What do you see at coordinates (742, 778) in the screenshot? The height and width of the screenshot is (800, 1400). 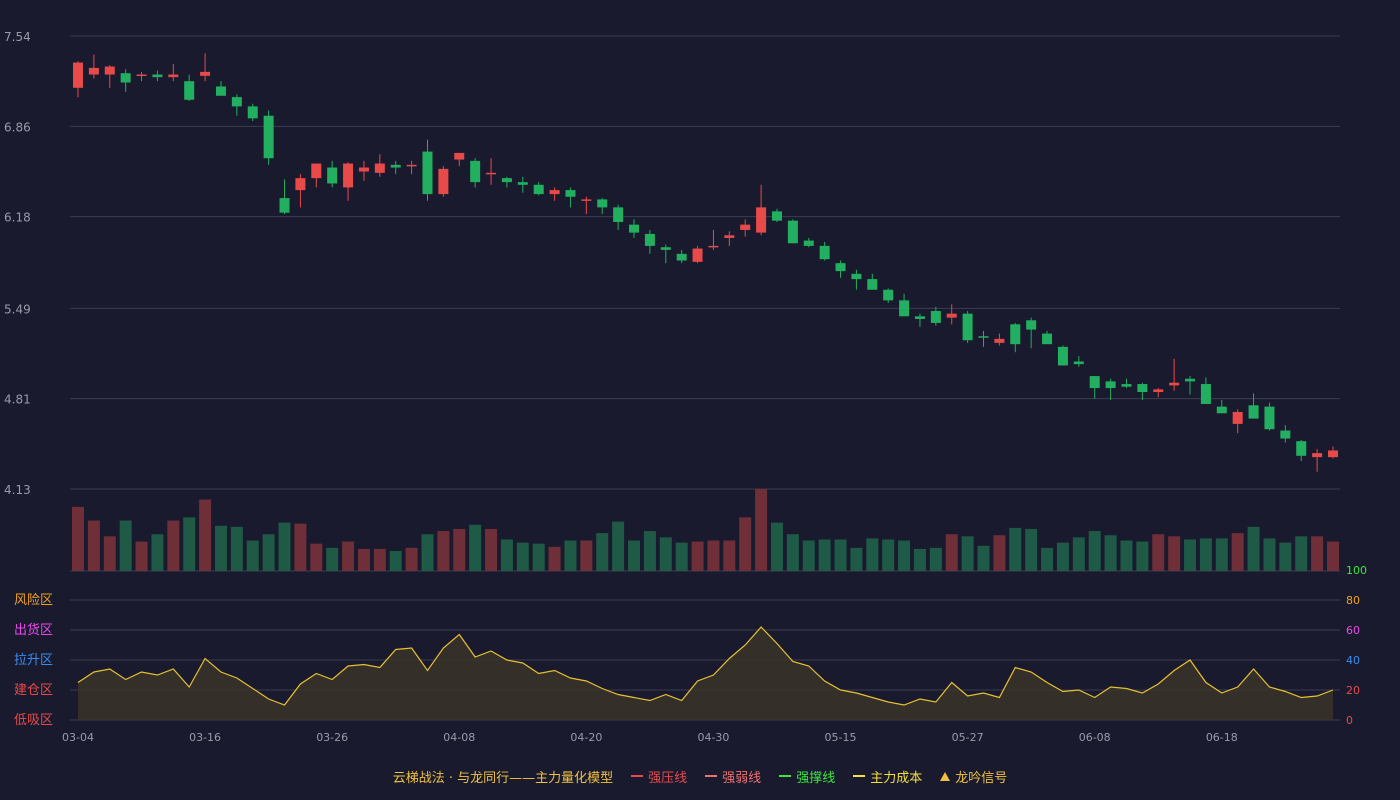 I see `legend-label: 强弱线` at bounding box center [742, 778].